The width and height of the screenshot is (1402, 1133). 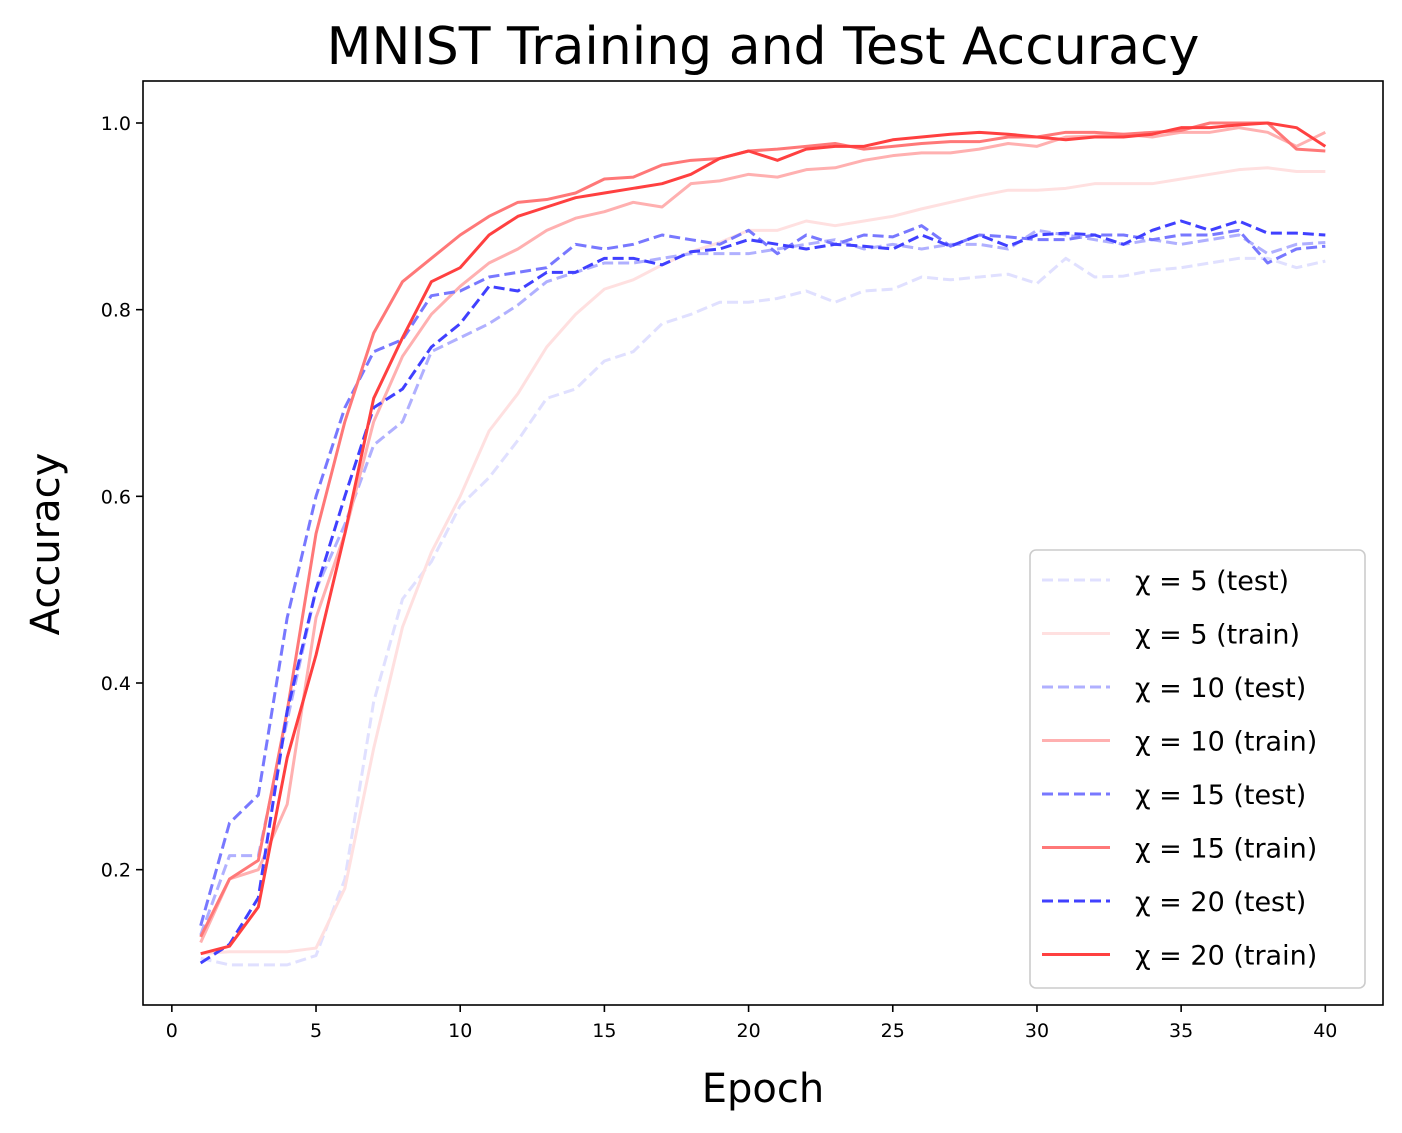 I want to click on x-tick-label: 15, so click(x=604, y=1031).